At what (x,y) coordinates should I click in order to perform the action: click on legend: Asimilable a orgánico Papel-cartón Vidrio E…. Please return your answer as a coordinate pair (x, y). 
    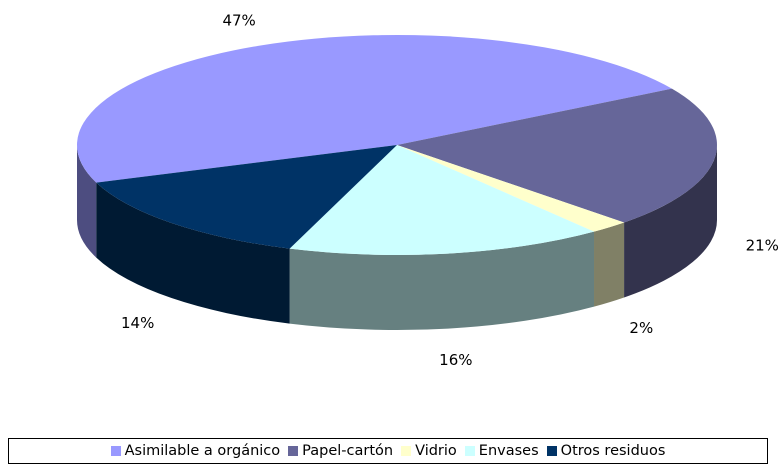
    Looking at the image, I should click on (388, 451).